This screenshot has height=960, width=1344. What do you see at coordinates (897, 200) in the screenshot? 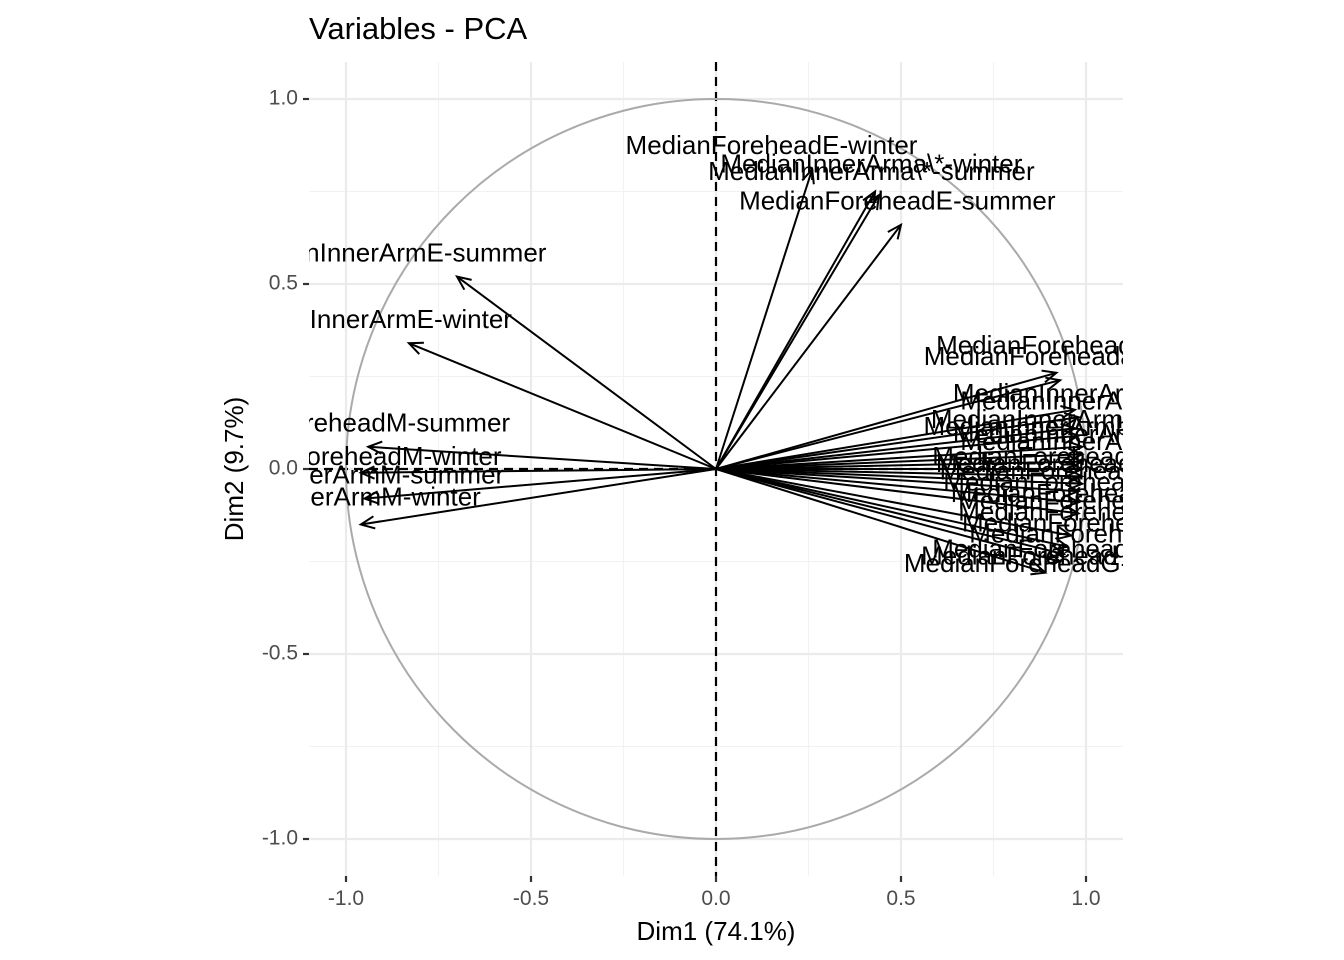
I see `variable-label: MedianForeheadE-summer` at bounding box center [897, 200].